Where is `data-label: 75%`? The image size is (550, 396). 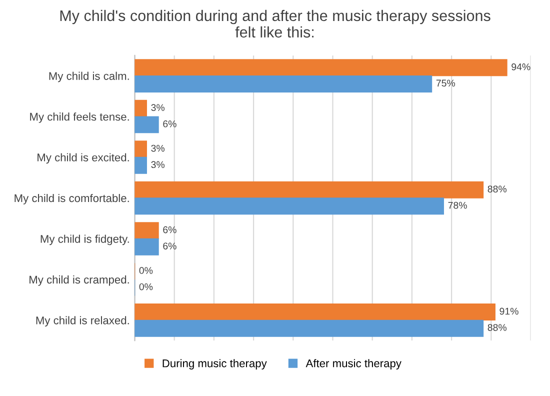 data-label: 75% is located at coordinates (446, 83).